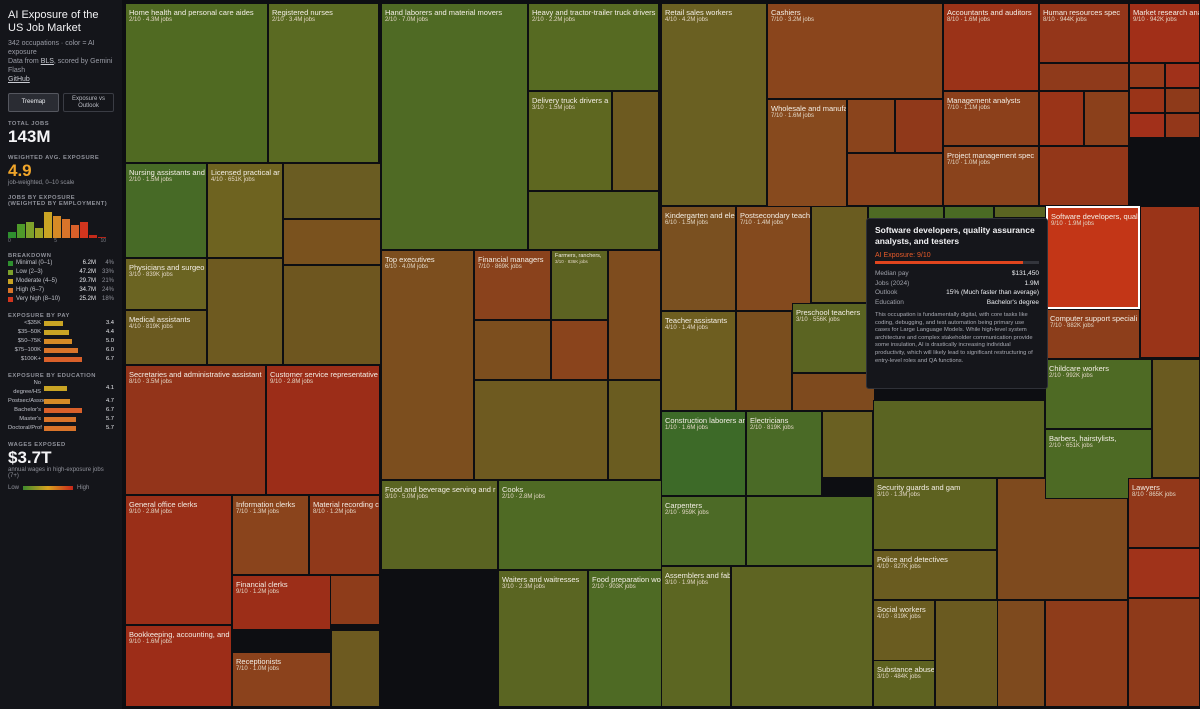 Image resolution: width=1200 pixels, height=709 pixels. I want to click on occupation-cell: Delivery truck drivers a 3/10 · 1.5M jobs, so click(570, 141).